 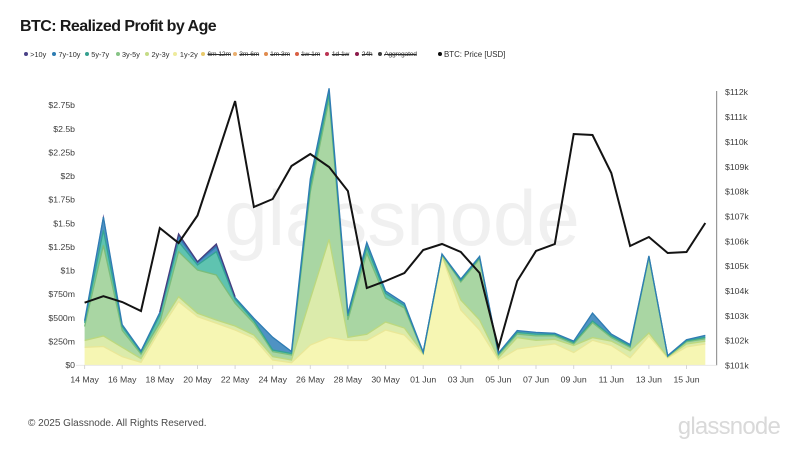 What do you see at coordinates (736, 117) in the screenshot?
I see `svg-text: $111k` at bounding box center [736, 117].